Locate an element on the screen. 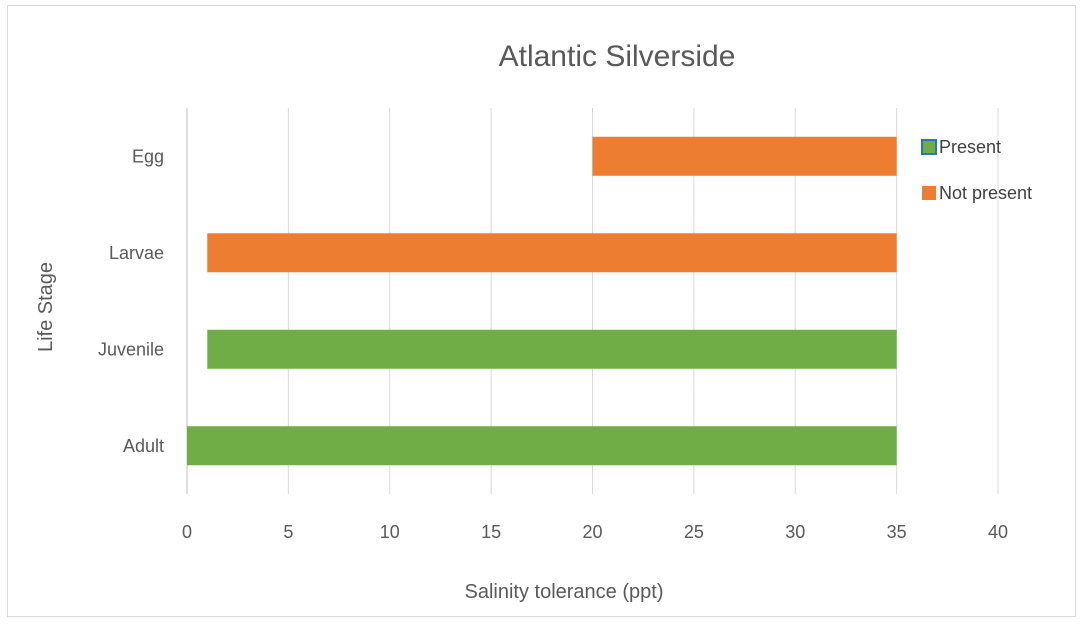  legend: Present Not present is located at coordinates (976, 170).